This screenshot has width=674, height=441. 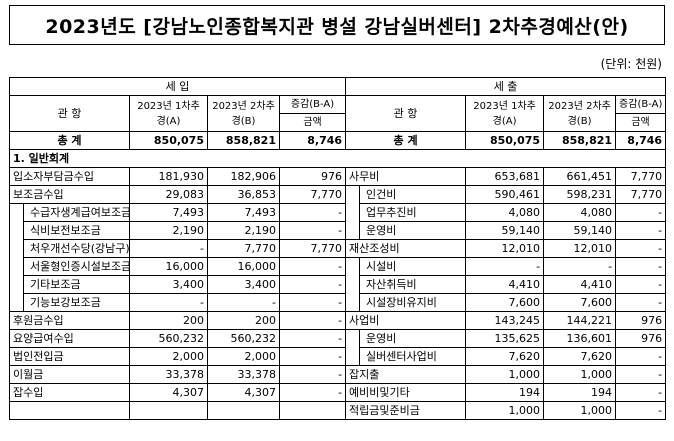 What do you see at coordinates (413, 230) in the screenshot?
I see `expense-item-label: 운영비` at bounding box center [413, 230].